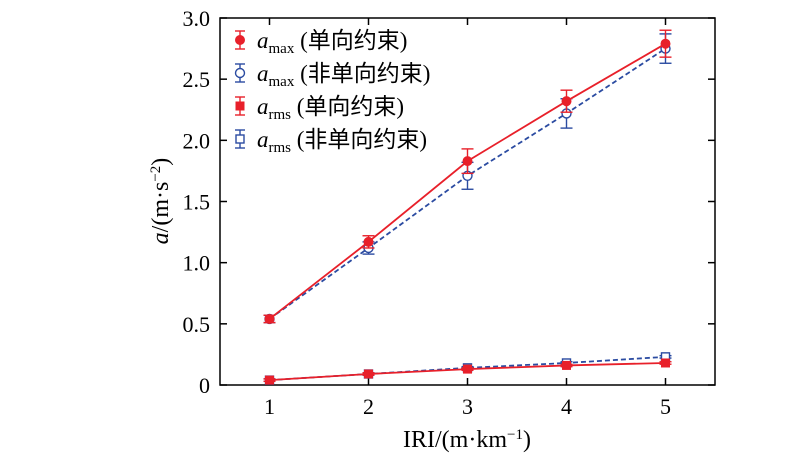 This screenshot has width=800, height=466. What do you see at coordinates (197, 18) in the screenshot?
I see `y-tick-label: 3.0` at bounding box center [197, 18].